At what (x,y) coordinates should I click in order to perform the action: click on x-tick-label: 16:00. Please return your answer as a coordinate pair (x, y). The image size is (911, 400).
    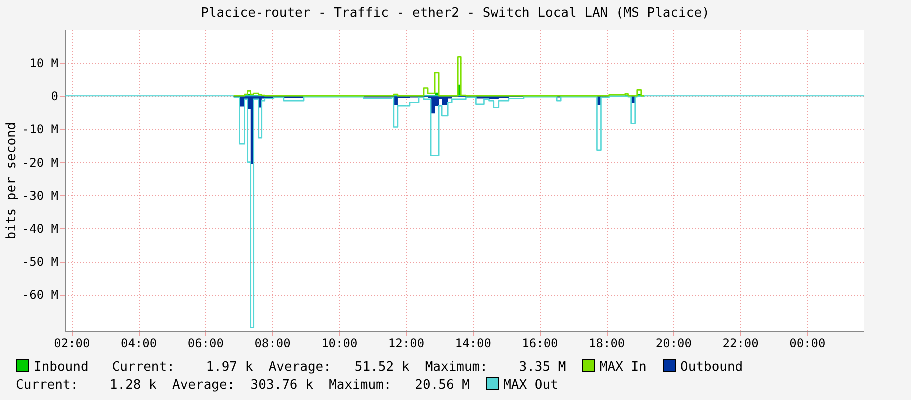
    Looking at the image, I should click on (540, 343).